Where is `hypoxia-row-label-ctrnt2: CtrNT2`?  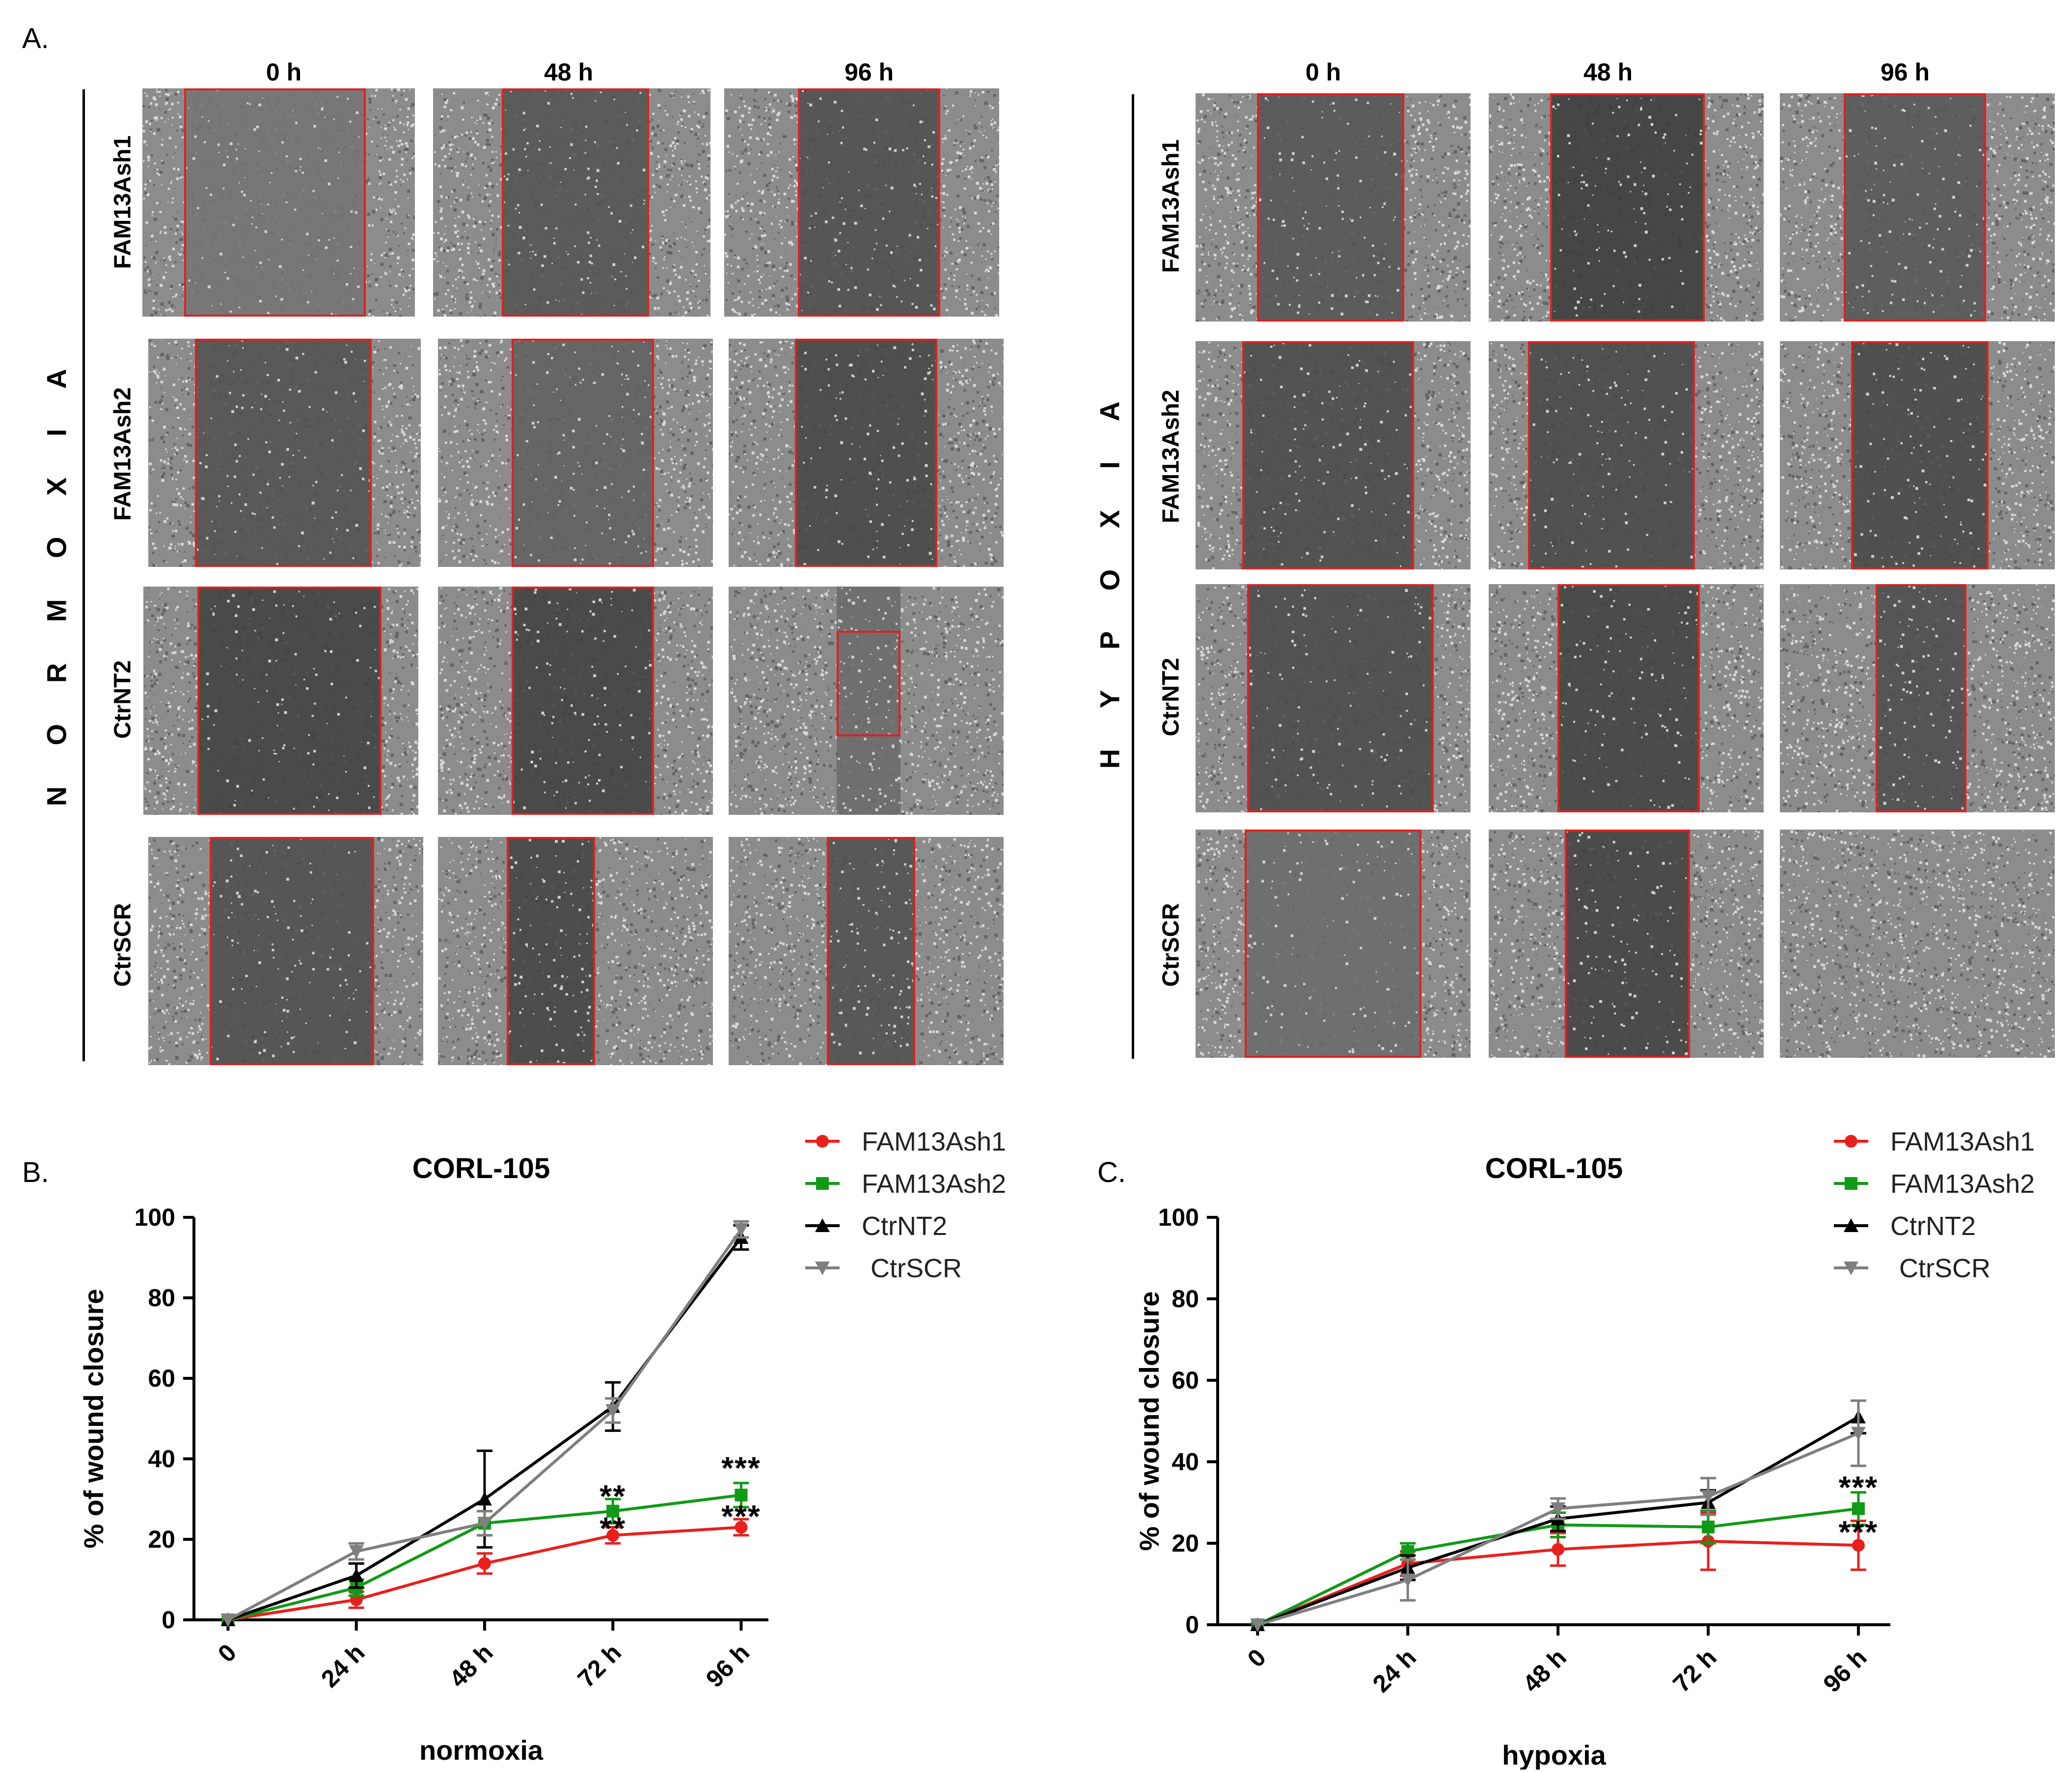
hypoxia-row-label-ctrnt2: CtrNT2 is located at coordinates (1171, 697).